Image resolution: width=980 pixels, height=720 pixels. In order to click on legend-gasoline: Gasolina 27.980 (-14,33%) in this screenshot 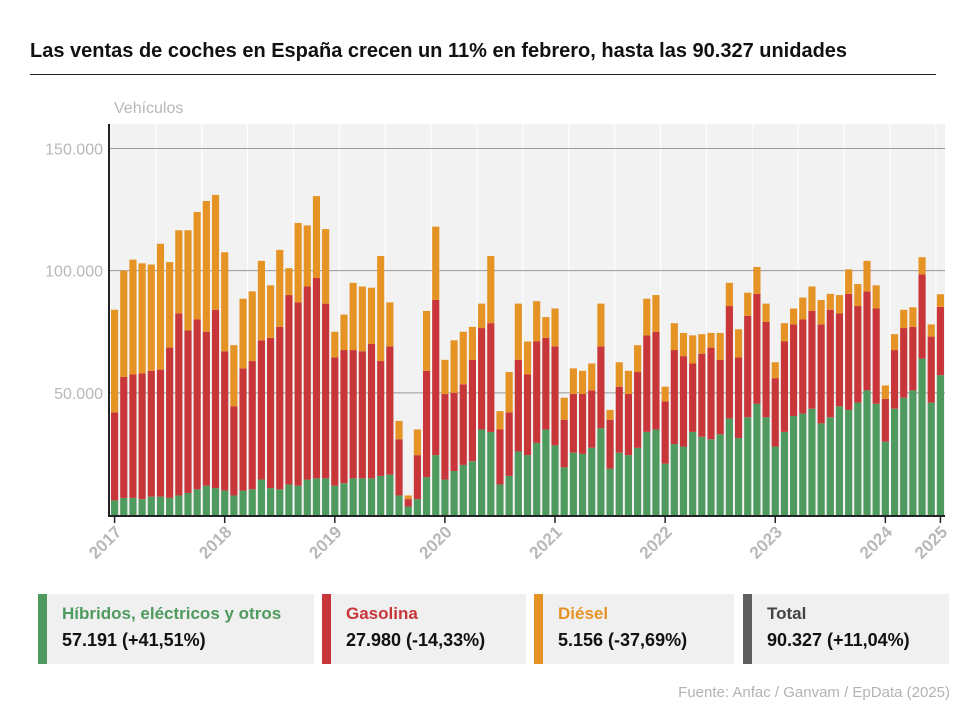, I will do `click(424, 629)`.